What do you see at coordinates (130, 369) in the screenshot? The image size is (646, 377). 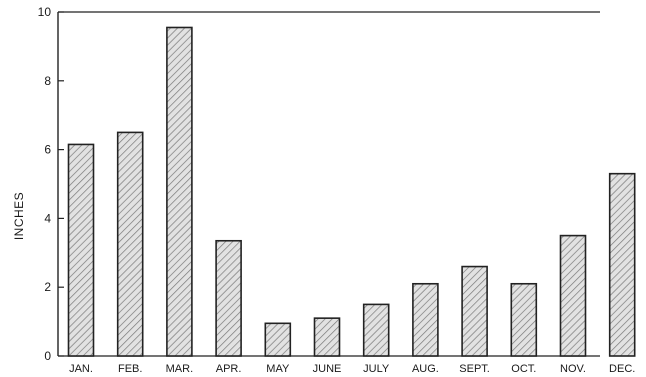 I see `x-tick-label: FEB.` at bounding box center [130, 369].